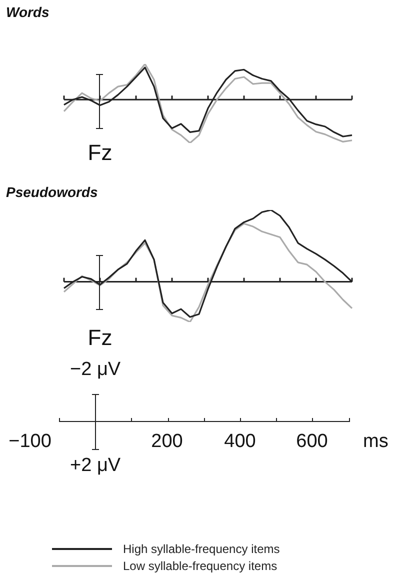 This screenshot has height=583, width=400. I want to click on annotation: Fz, so click(100, 153).